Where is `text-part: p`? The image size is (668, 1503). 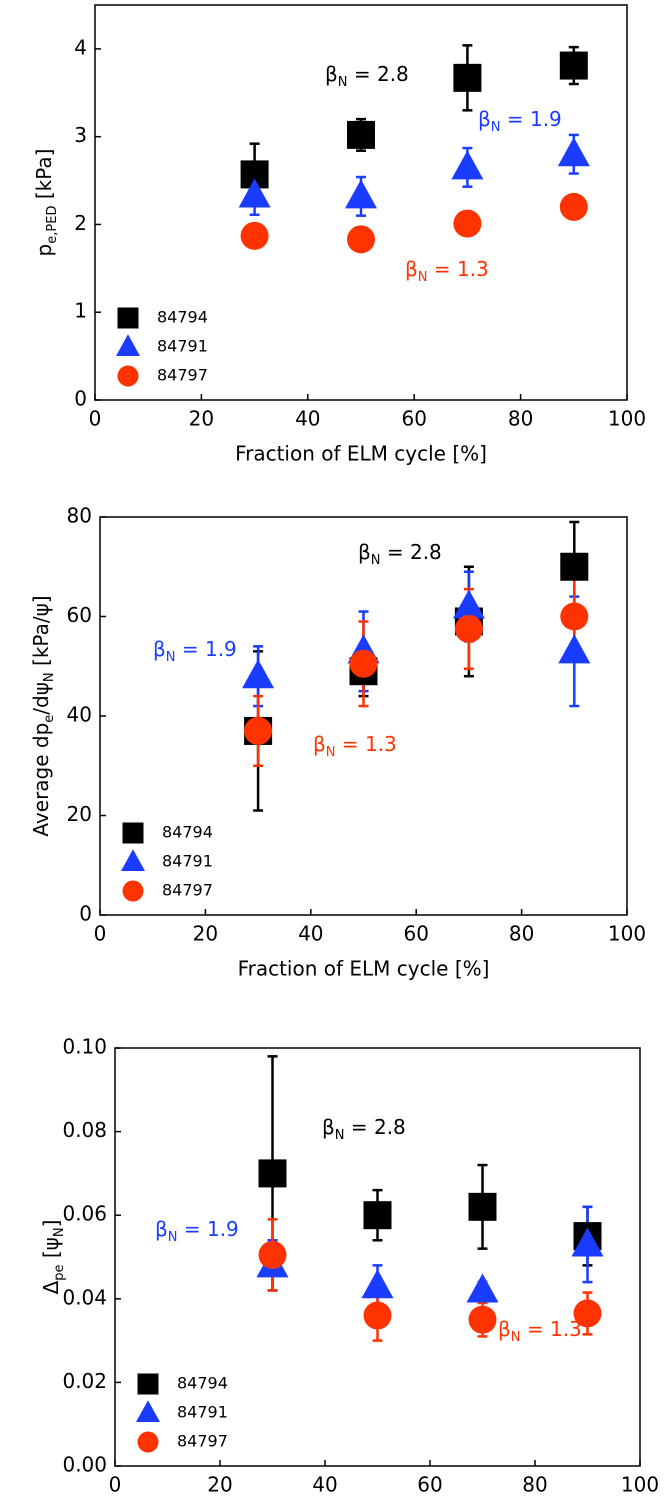
text-part: p is located at coordinates (44, 250).